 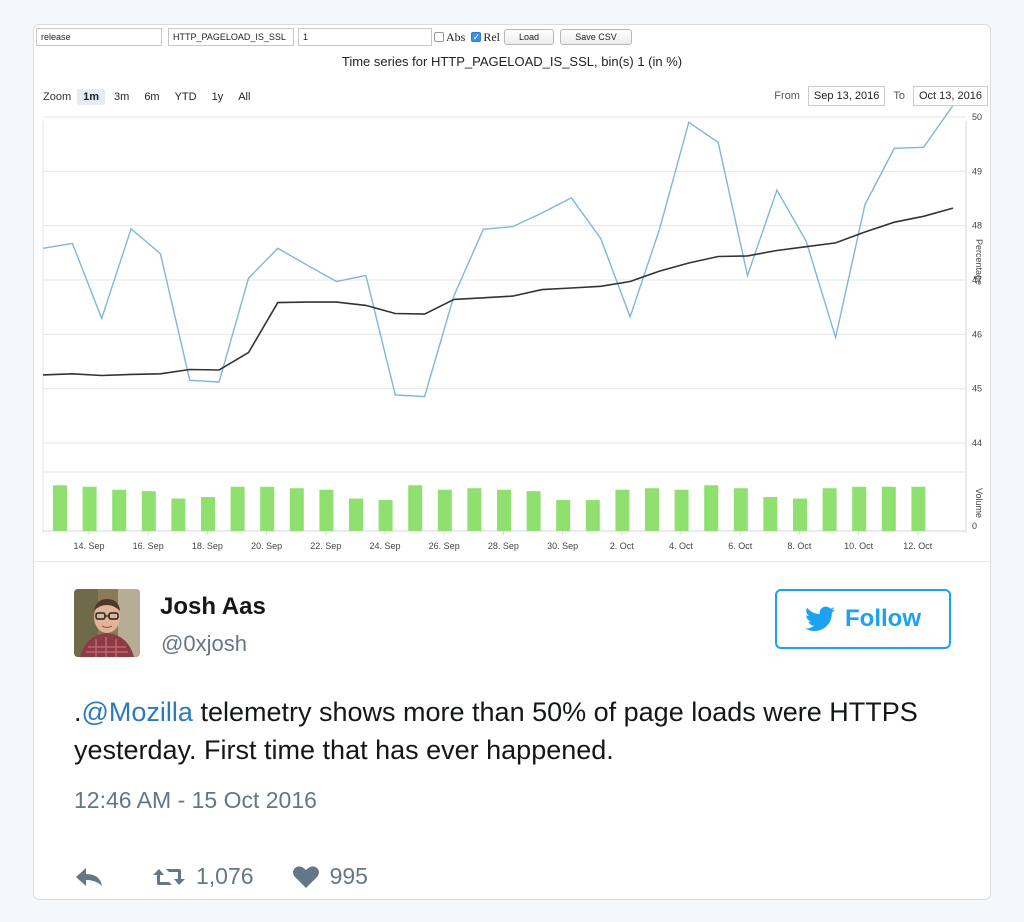 I want to click on reply-icon, so click(x=89, y=876).